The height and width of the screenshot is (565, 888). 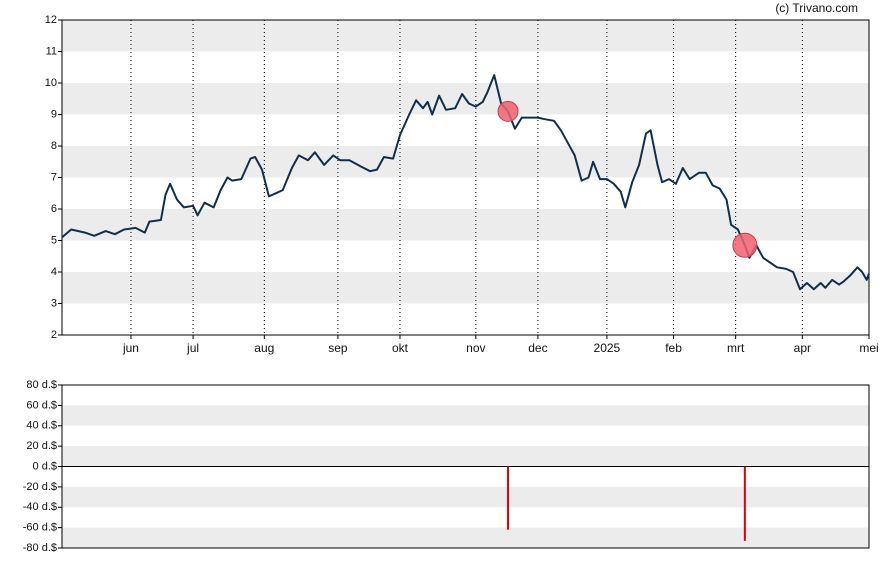 What do you see at coordinates (51, 20) in the screenshot?
I see `y-tick-label: 12` at bounding box center [51, 20].